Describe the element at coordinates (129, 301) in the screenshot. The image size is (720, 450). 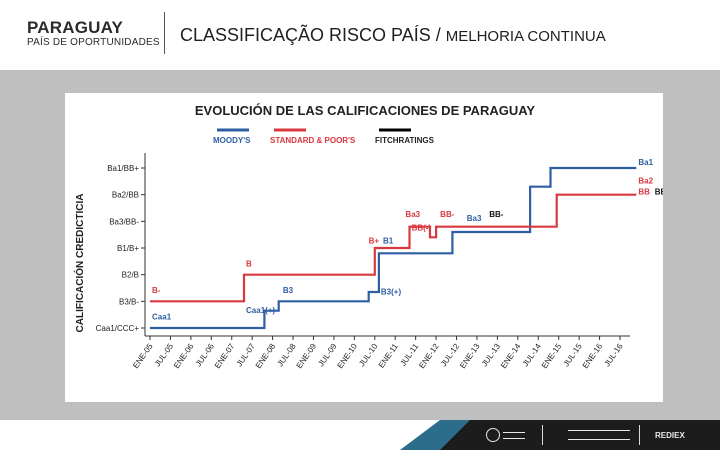
I see `y-tick-label: B3/B-` at that location.